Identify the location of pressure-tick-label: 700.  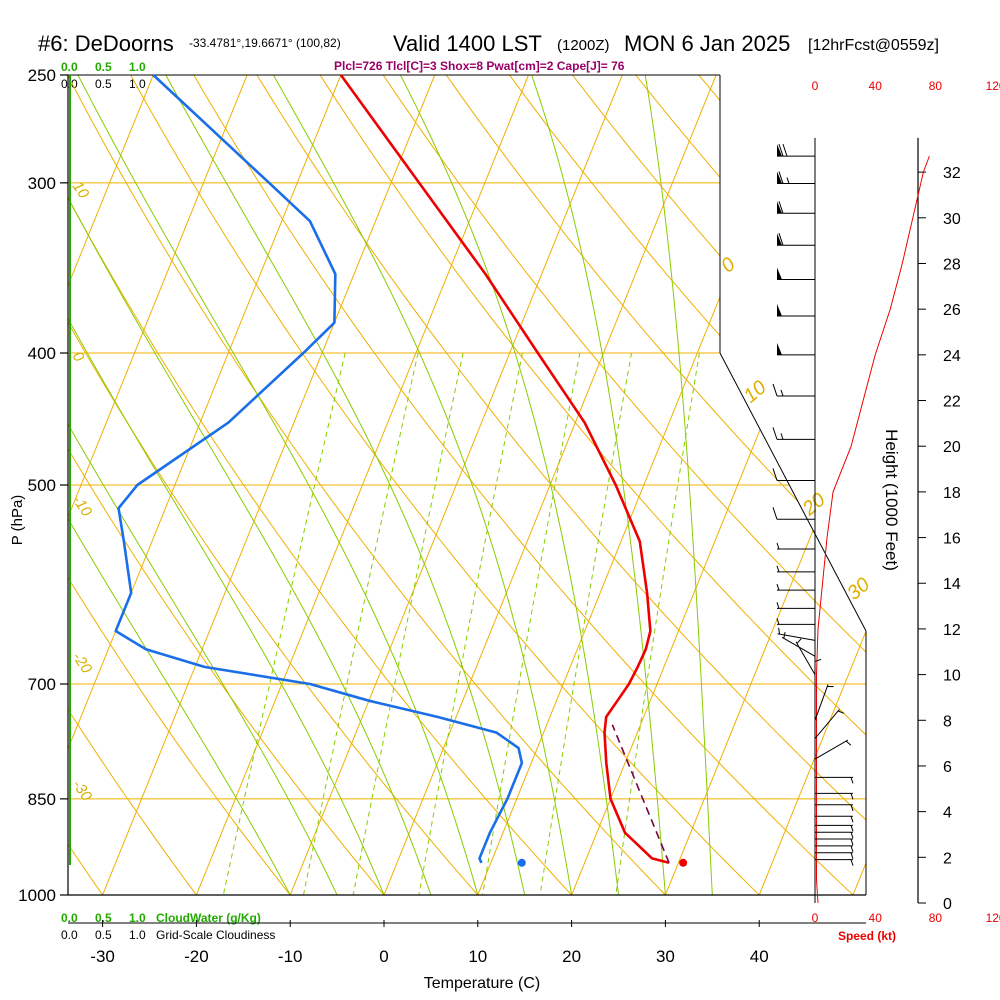
(42, 684).